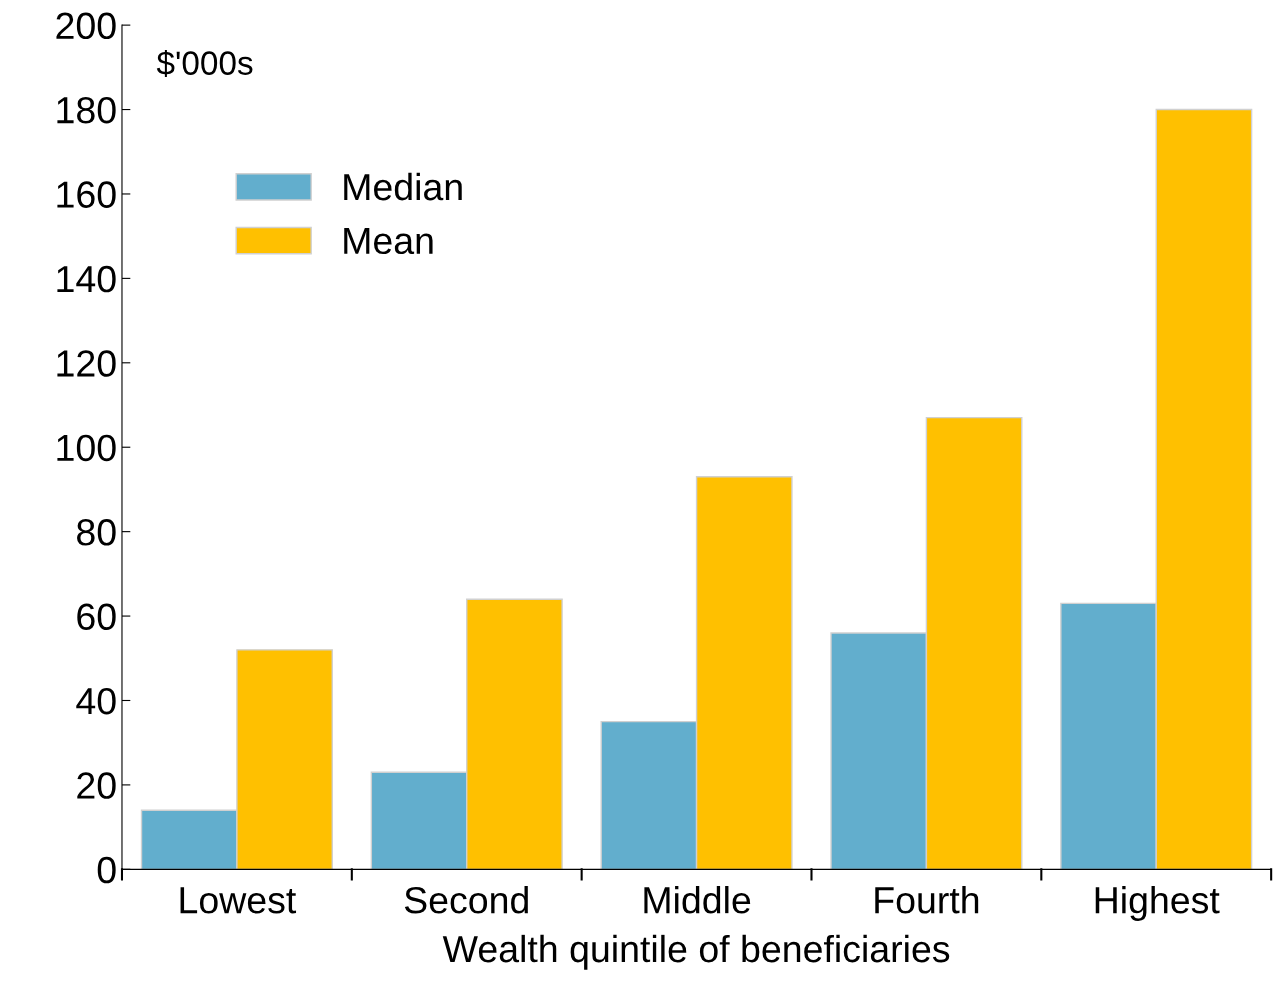 The image size is (1284, 1005). I want to click on y-tick-label: 100, so click(86, 448).